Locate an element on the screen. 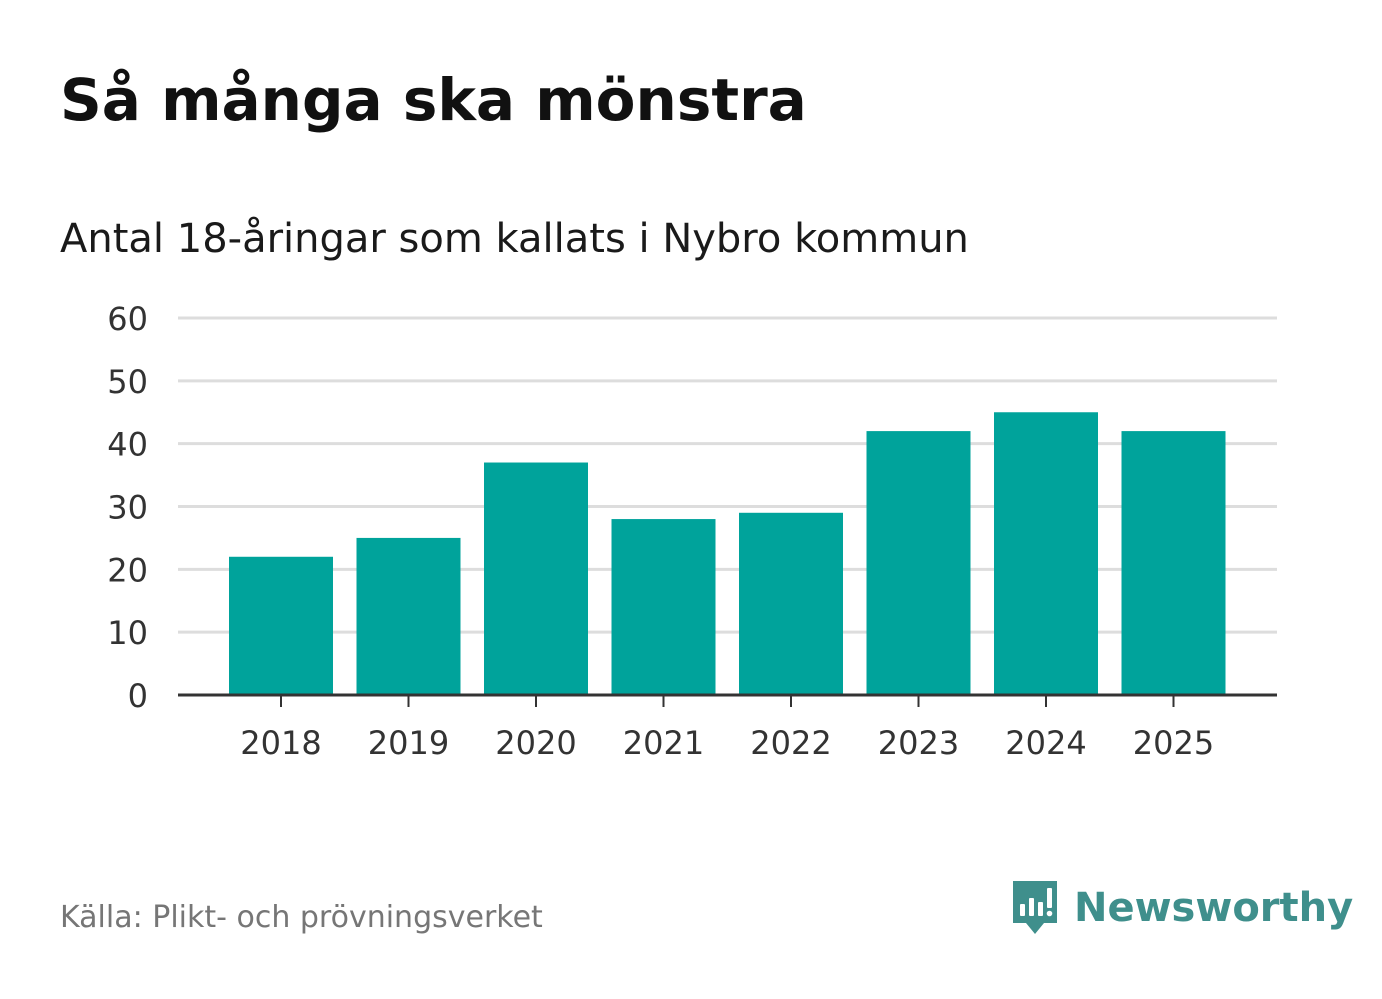 The height and width of the screenshot is (999, 1382). x-tick-label-2021: 2021 is located at coordinates (663, 743).